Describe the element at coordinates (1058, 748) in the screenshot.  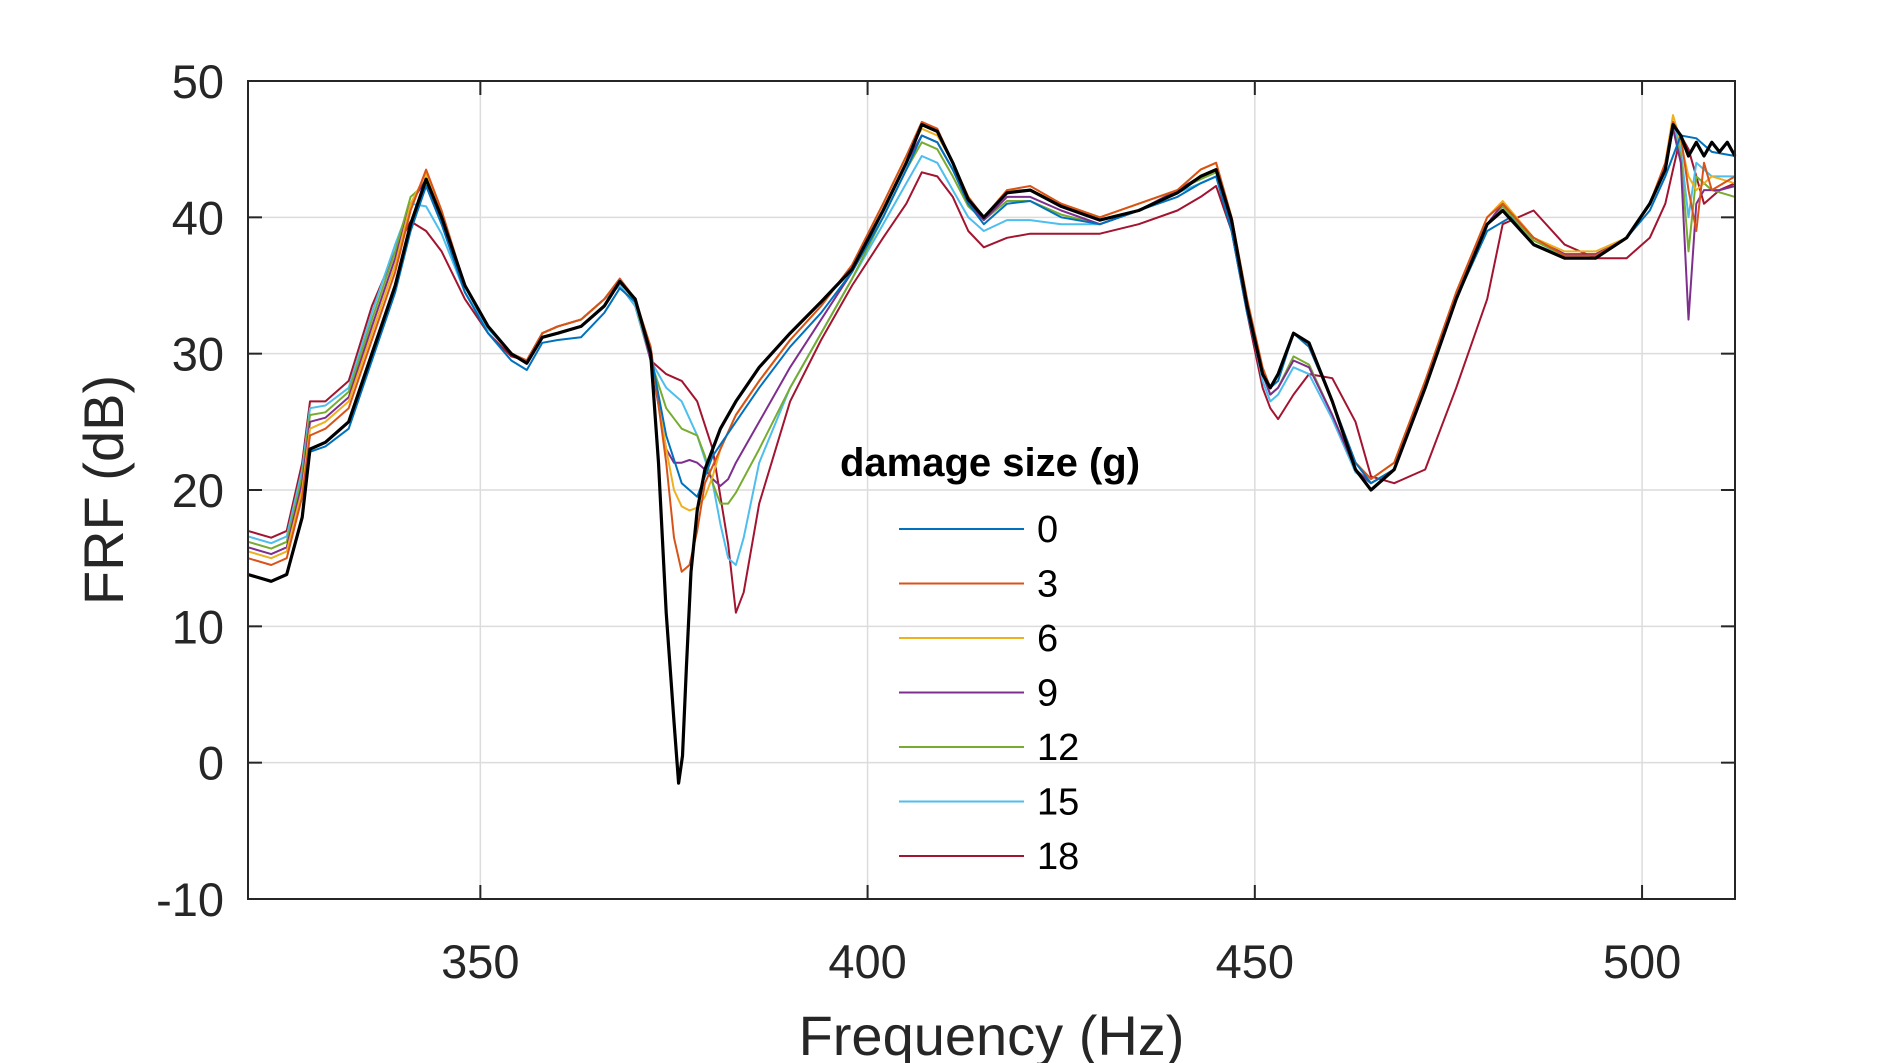
I see `legend-label: 12` at that location.